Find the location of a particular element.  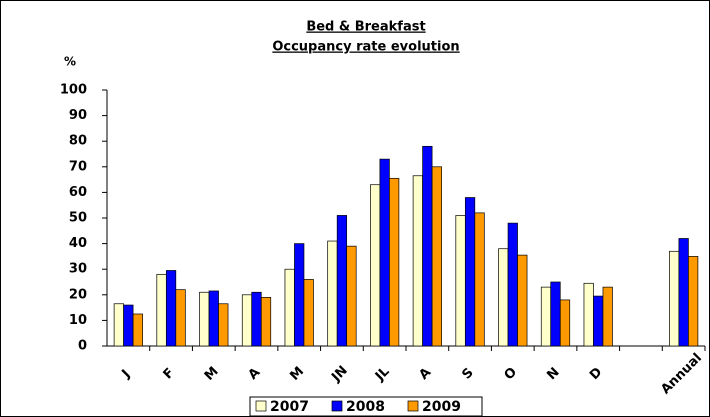

y-tick-label: 20 is located at coordinates (78, 294).